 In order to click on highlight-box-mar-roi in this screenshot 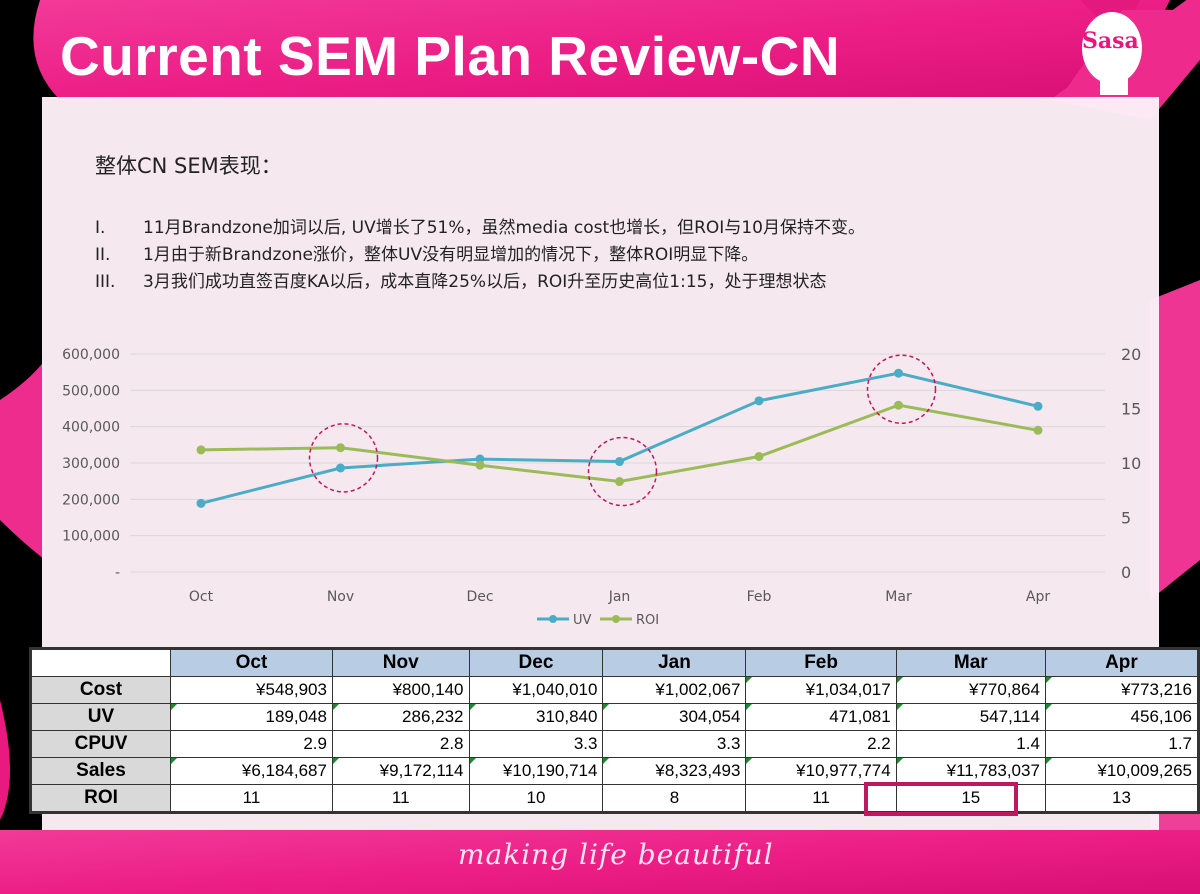, I will do `click(941, 799)`.